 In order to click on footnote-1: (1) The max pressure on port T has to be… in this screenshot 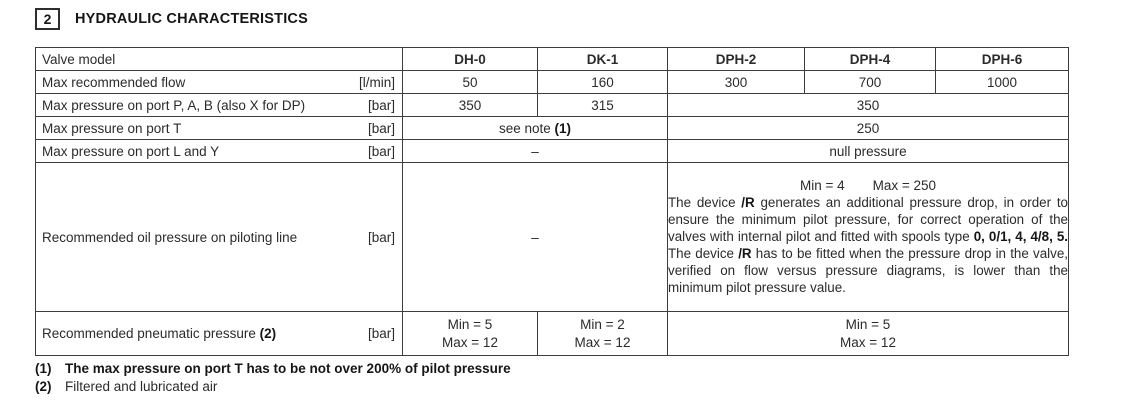, I will do `click(273, 369)`.